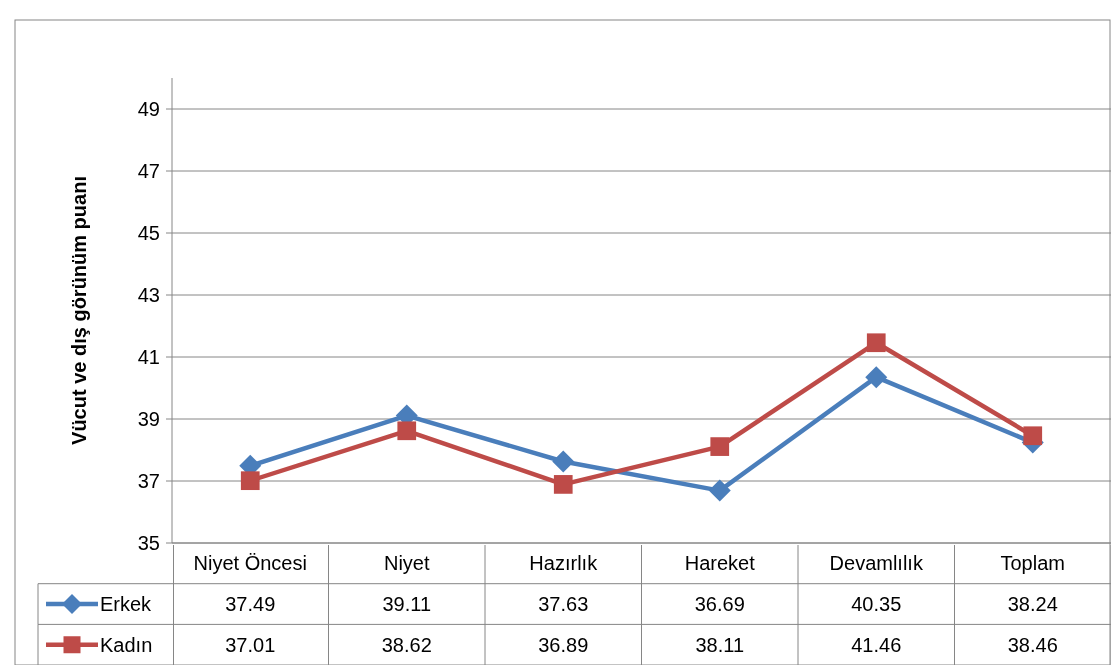 Image resolution: width=1111 pixels, height=665 pixels. What do you see at coordinates (148, 481) in the screenshot?
I see `y-tick-label: 37` at bounding box center [148, 481].